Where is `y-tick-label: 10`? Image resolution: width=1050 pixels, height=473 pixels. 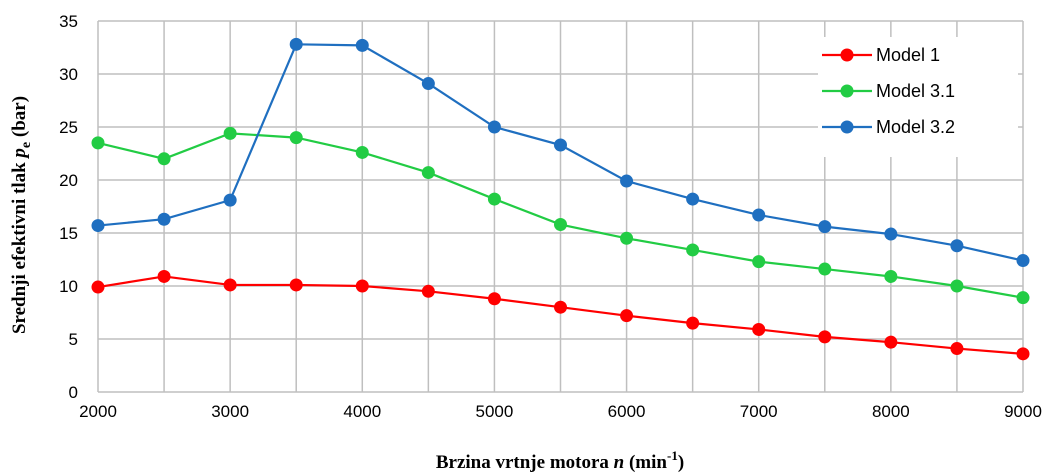 y-tick-label: 10 is located at coordinates (68, 286).